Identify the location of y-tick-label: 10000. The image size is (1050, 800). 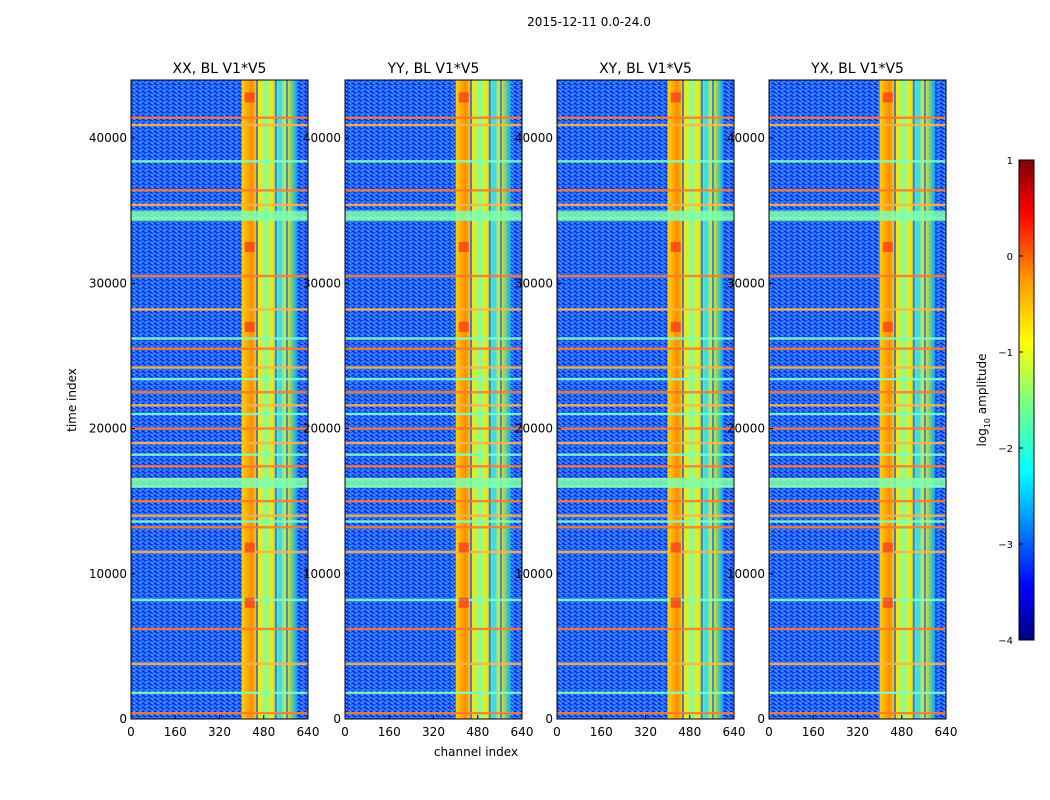
(322, 574).